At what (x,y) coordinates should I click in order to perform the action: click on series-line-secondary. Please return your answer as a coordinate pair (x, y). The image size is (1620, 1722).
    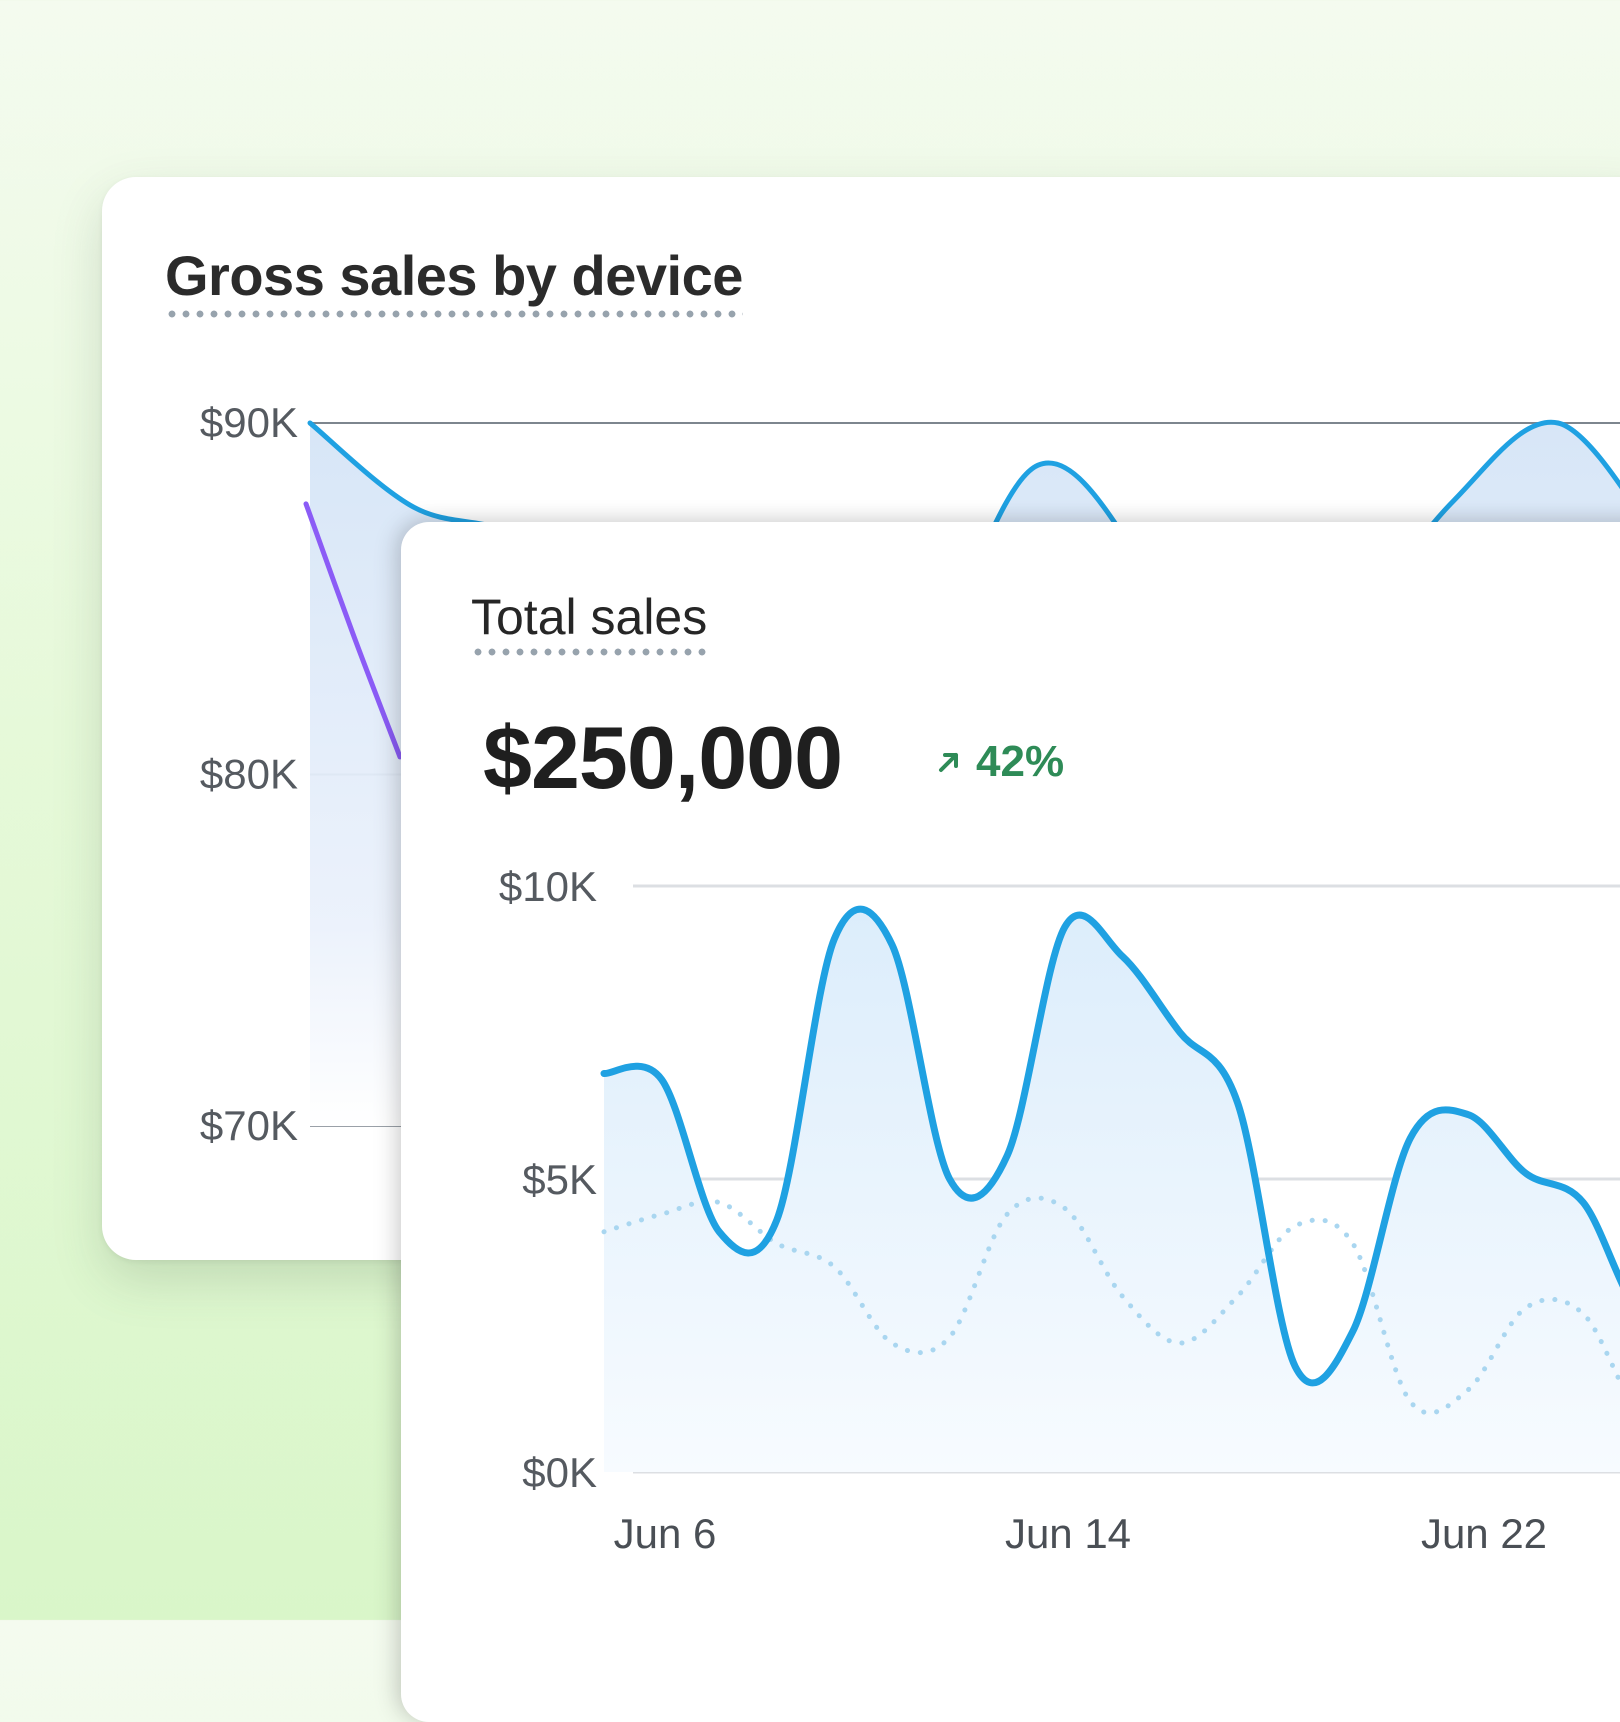
    Looking at the image, I should click on (353, 630).